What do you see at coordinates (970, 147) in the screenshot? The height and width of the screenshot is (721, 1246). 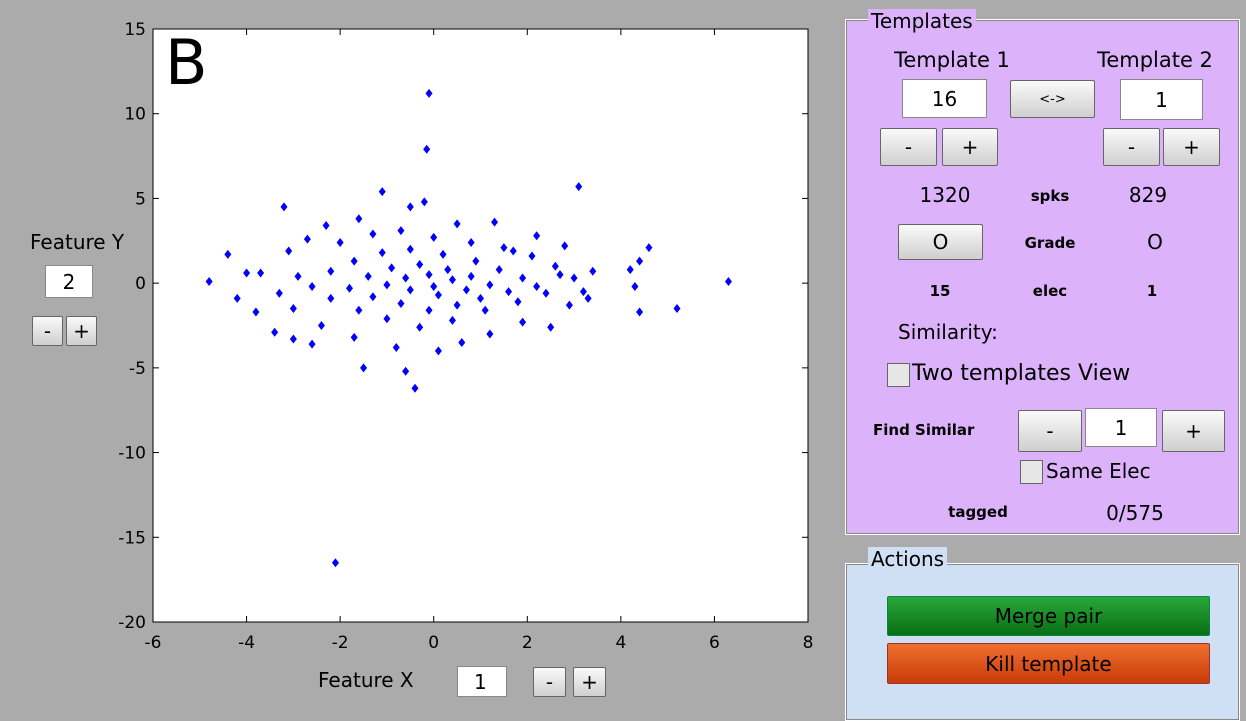 I see `template1-plus: +` at bounding box center [970, 147].